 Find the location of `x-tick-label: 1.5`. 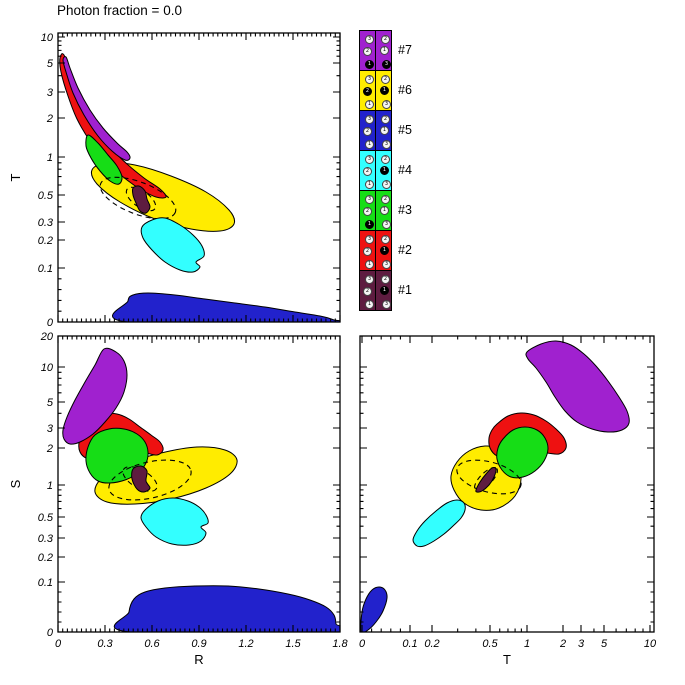

x-tick-label: 1.5 is located at coordinates (293, 644).